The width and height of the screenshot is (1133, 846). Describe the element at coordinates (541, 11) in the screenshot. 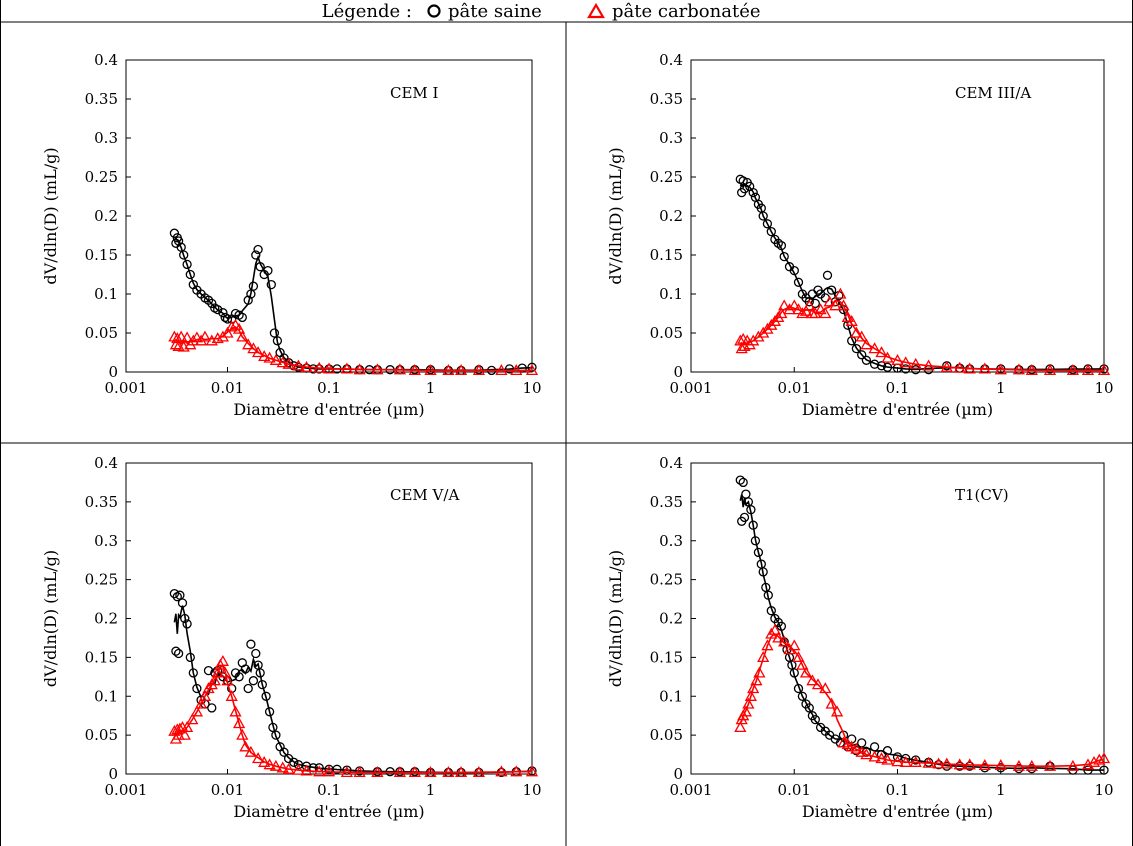

I see `legend: Légende : pâte saine pâte carbonatée` at that location.